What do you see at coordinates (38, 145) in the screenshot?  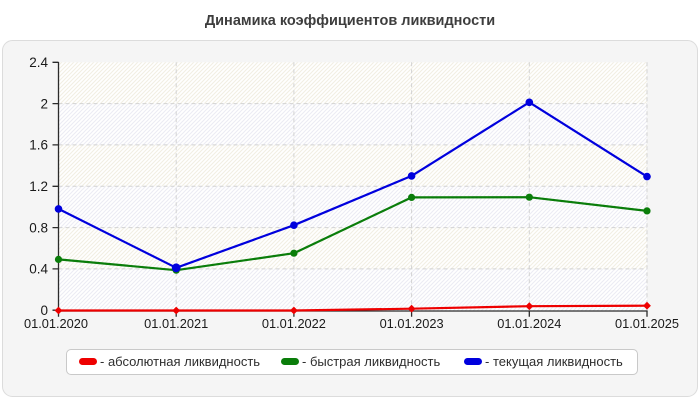 I see `svg-text: 1.6` at bounding box center [38, 145].